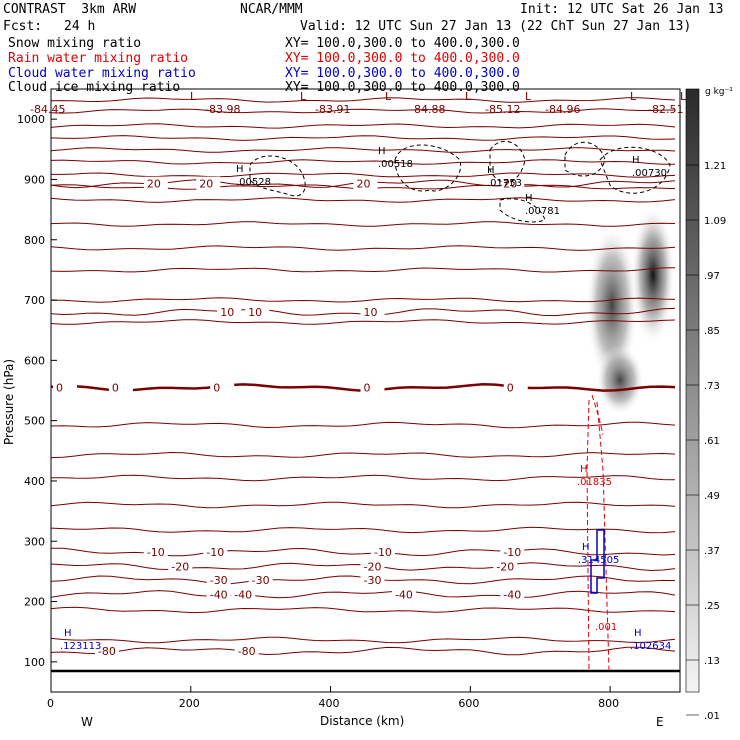  I want to click on y-axis-title: Pressure (hPa), so click(9, 402).